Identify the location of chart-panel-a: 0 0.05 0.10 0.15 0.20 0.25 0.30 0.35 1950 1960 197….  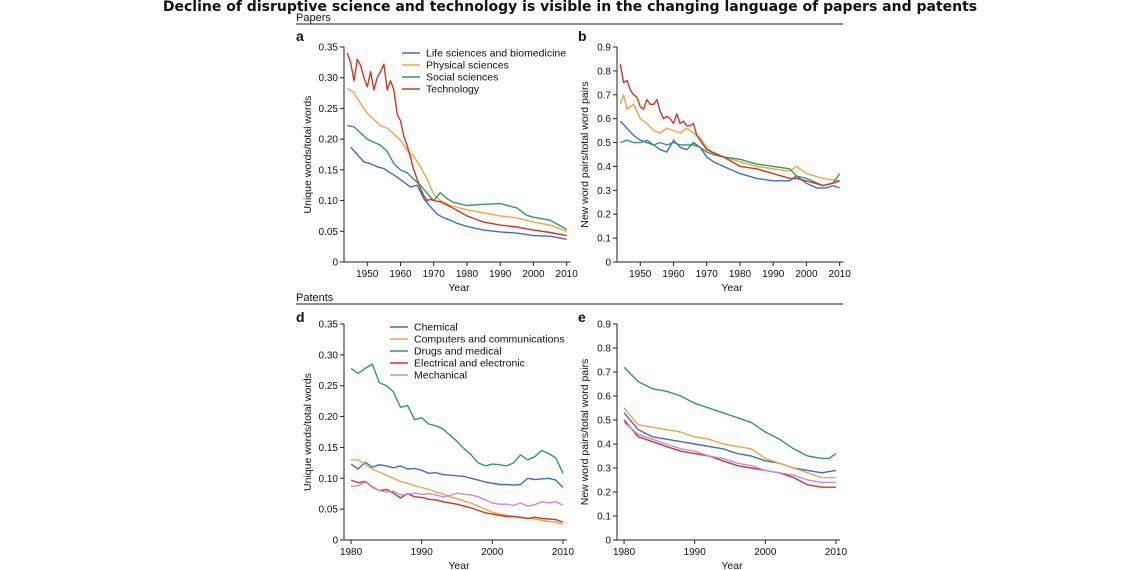
(440, 169).